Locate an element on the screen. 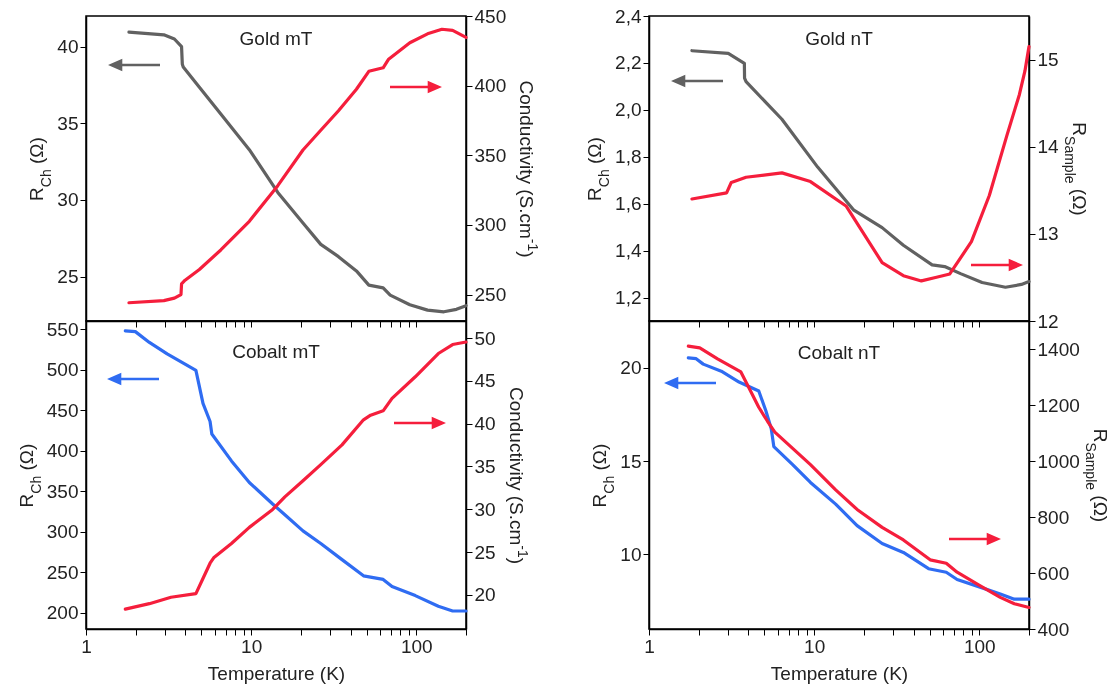 This screenshot has width=1120, height=699. y2-tick-label: 250 is located at coordinates (490, 295).